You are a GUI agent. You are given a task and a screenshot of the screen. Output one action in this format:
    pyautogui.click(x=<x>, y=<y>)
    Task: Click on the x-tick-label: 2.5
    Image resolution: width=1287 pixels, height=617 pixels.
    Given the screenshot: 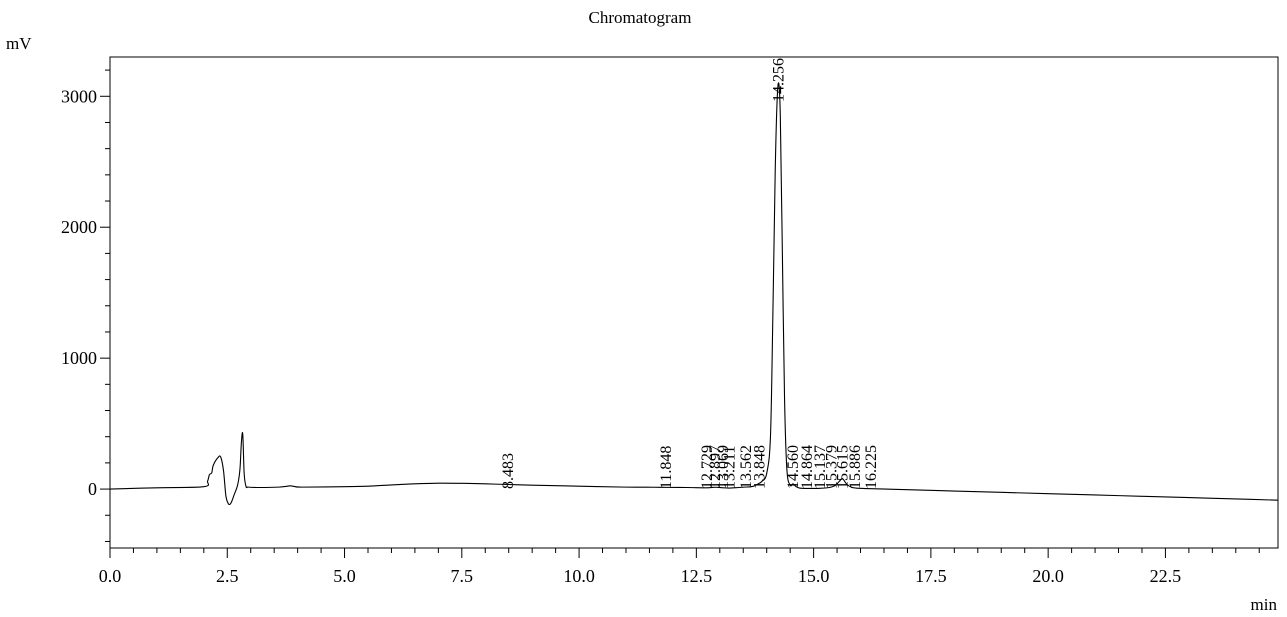 What is the action you would take?
    pyautogui.click(x=227, y=576)
    